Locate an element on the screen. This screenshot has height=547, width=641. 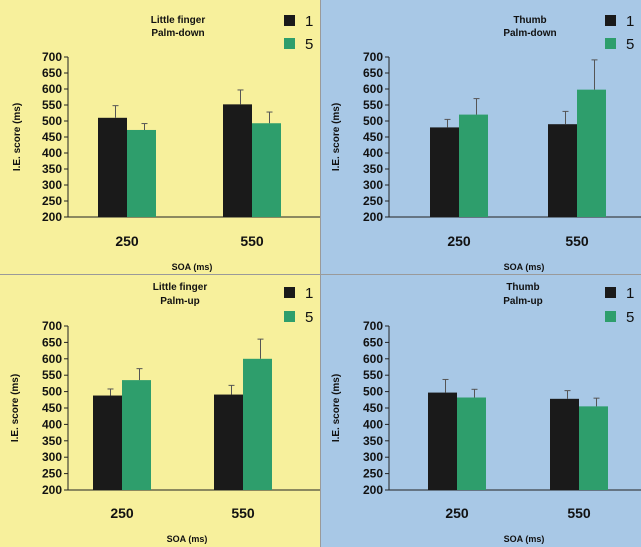
horizontal-divider is located at coordinates (320, 274).